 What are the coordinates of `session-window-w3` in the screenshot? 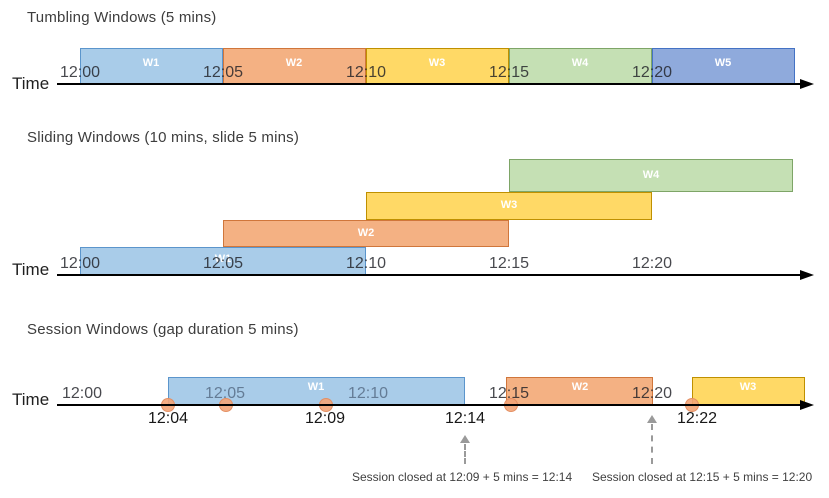 It's located at (748, 391).